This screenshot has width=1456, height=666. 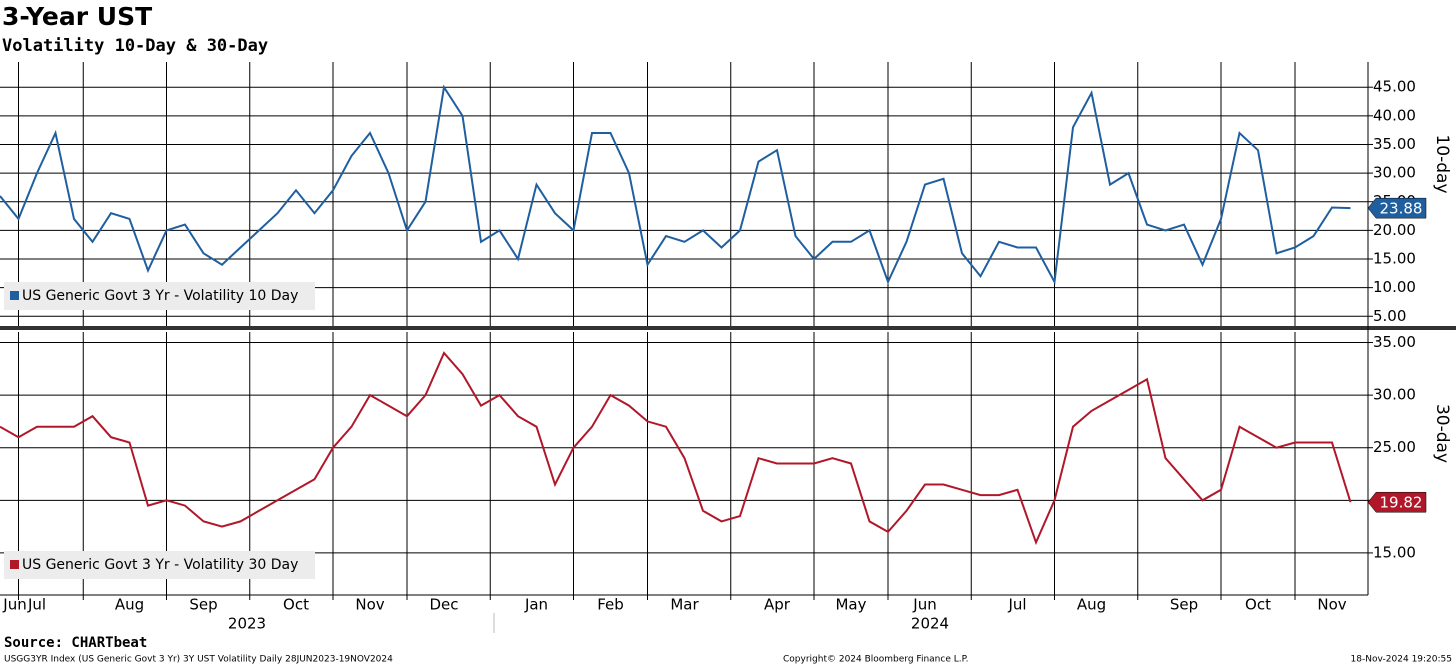 What do you see at coordinates (1389, 316) in the screenshot?
I see `y-tick-label: 5.00` at bounding box center [1389, 316].